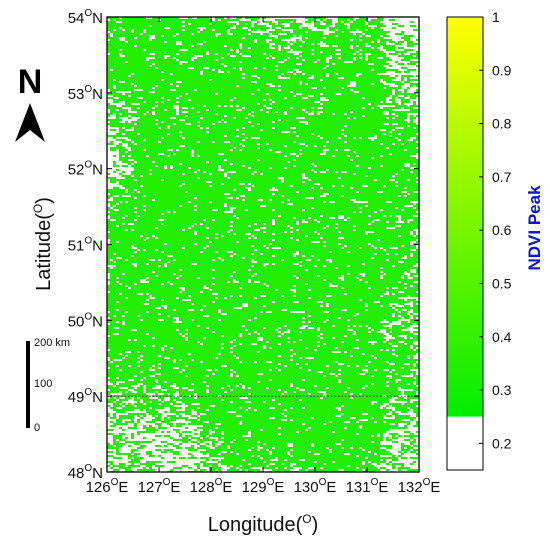 The height and width of the screenshot is (547, 550). Describe the element at coordinates (502, 443) in the screenshot. I see `colorbar-tick-label: 0.2` at that location.